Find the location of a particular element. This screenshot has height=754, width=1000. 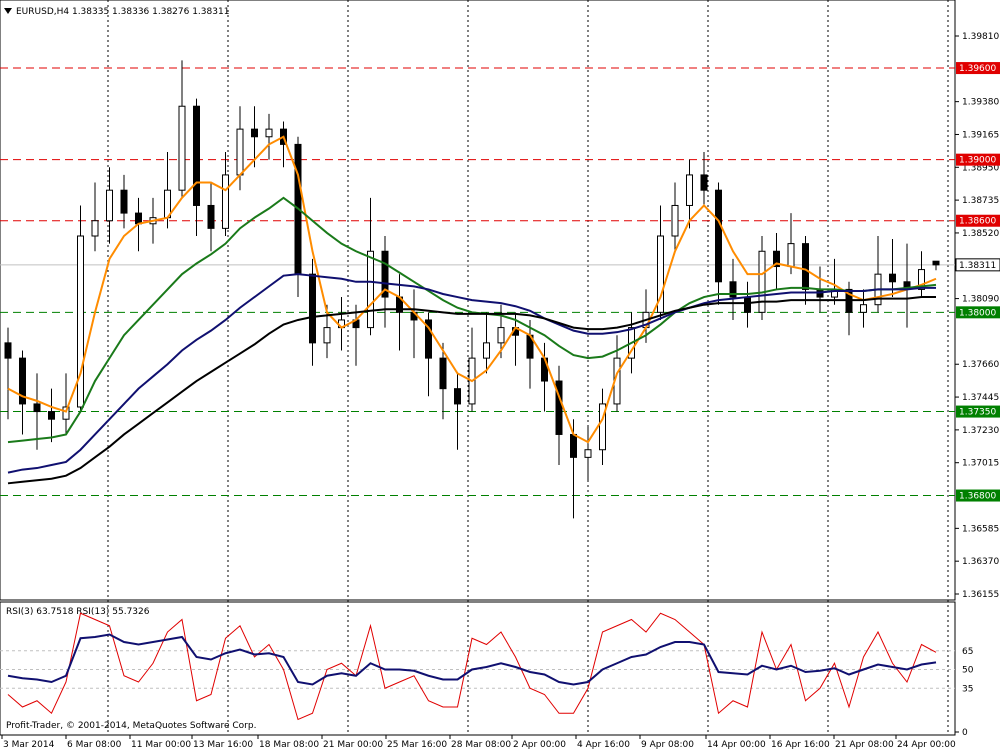

symbol-marker is located at coordinates (8, 11).